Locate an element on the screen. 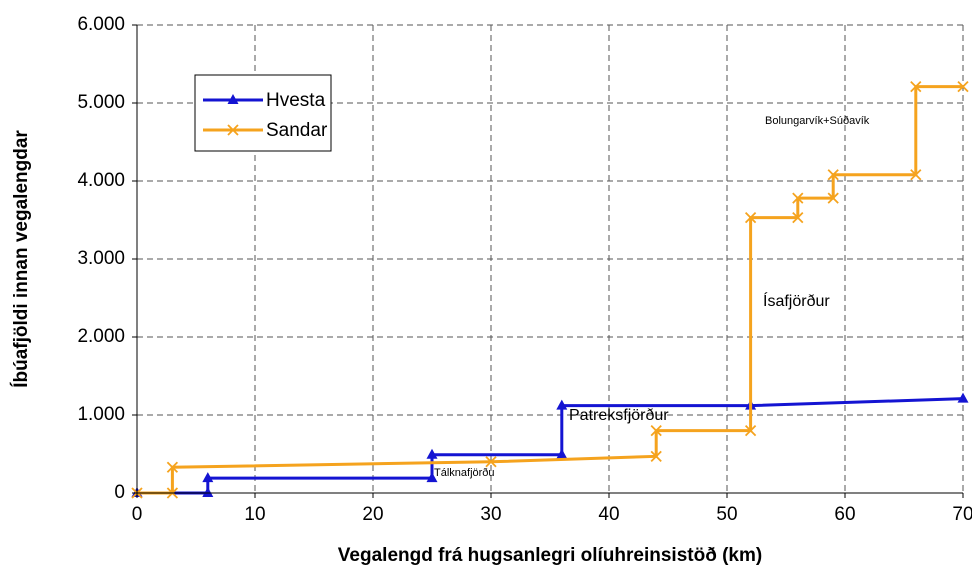 This screenshot has width=972, height=574. y-tick-label: 1.000 is located at coordinates (101, 414).